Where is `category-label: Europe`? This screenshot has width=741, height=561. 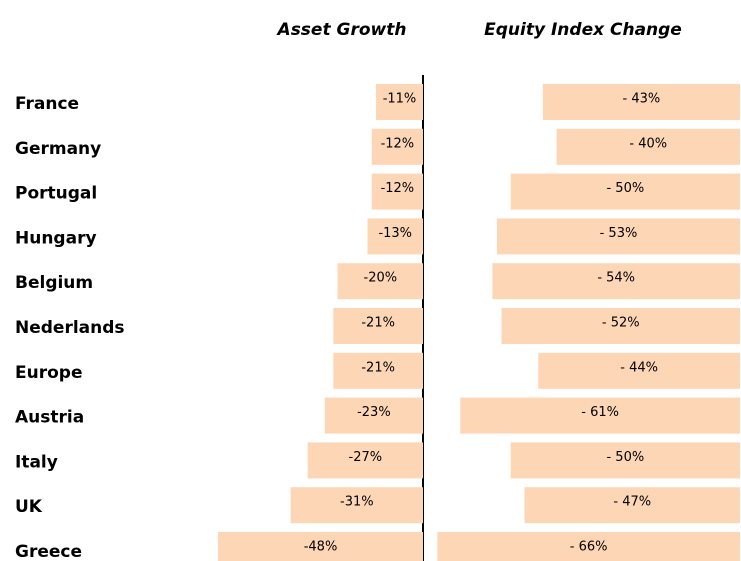
category-label: Europe is located at coordinates (48, 373).